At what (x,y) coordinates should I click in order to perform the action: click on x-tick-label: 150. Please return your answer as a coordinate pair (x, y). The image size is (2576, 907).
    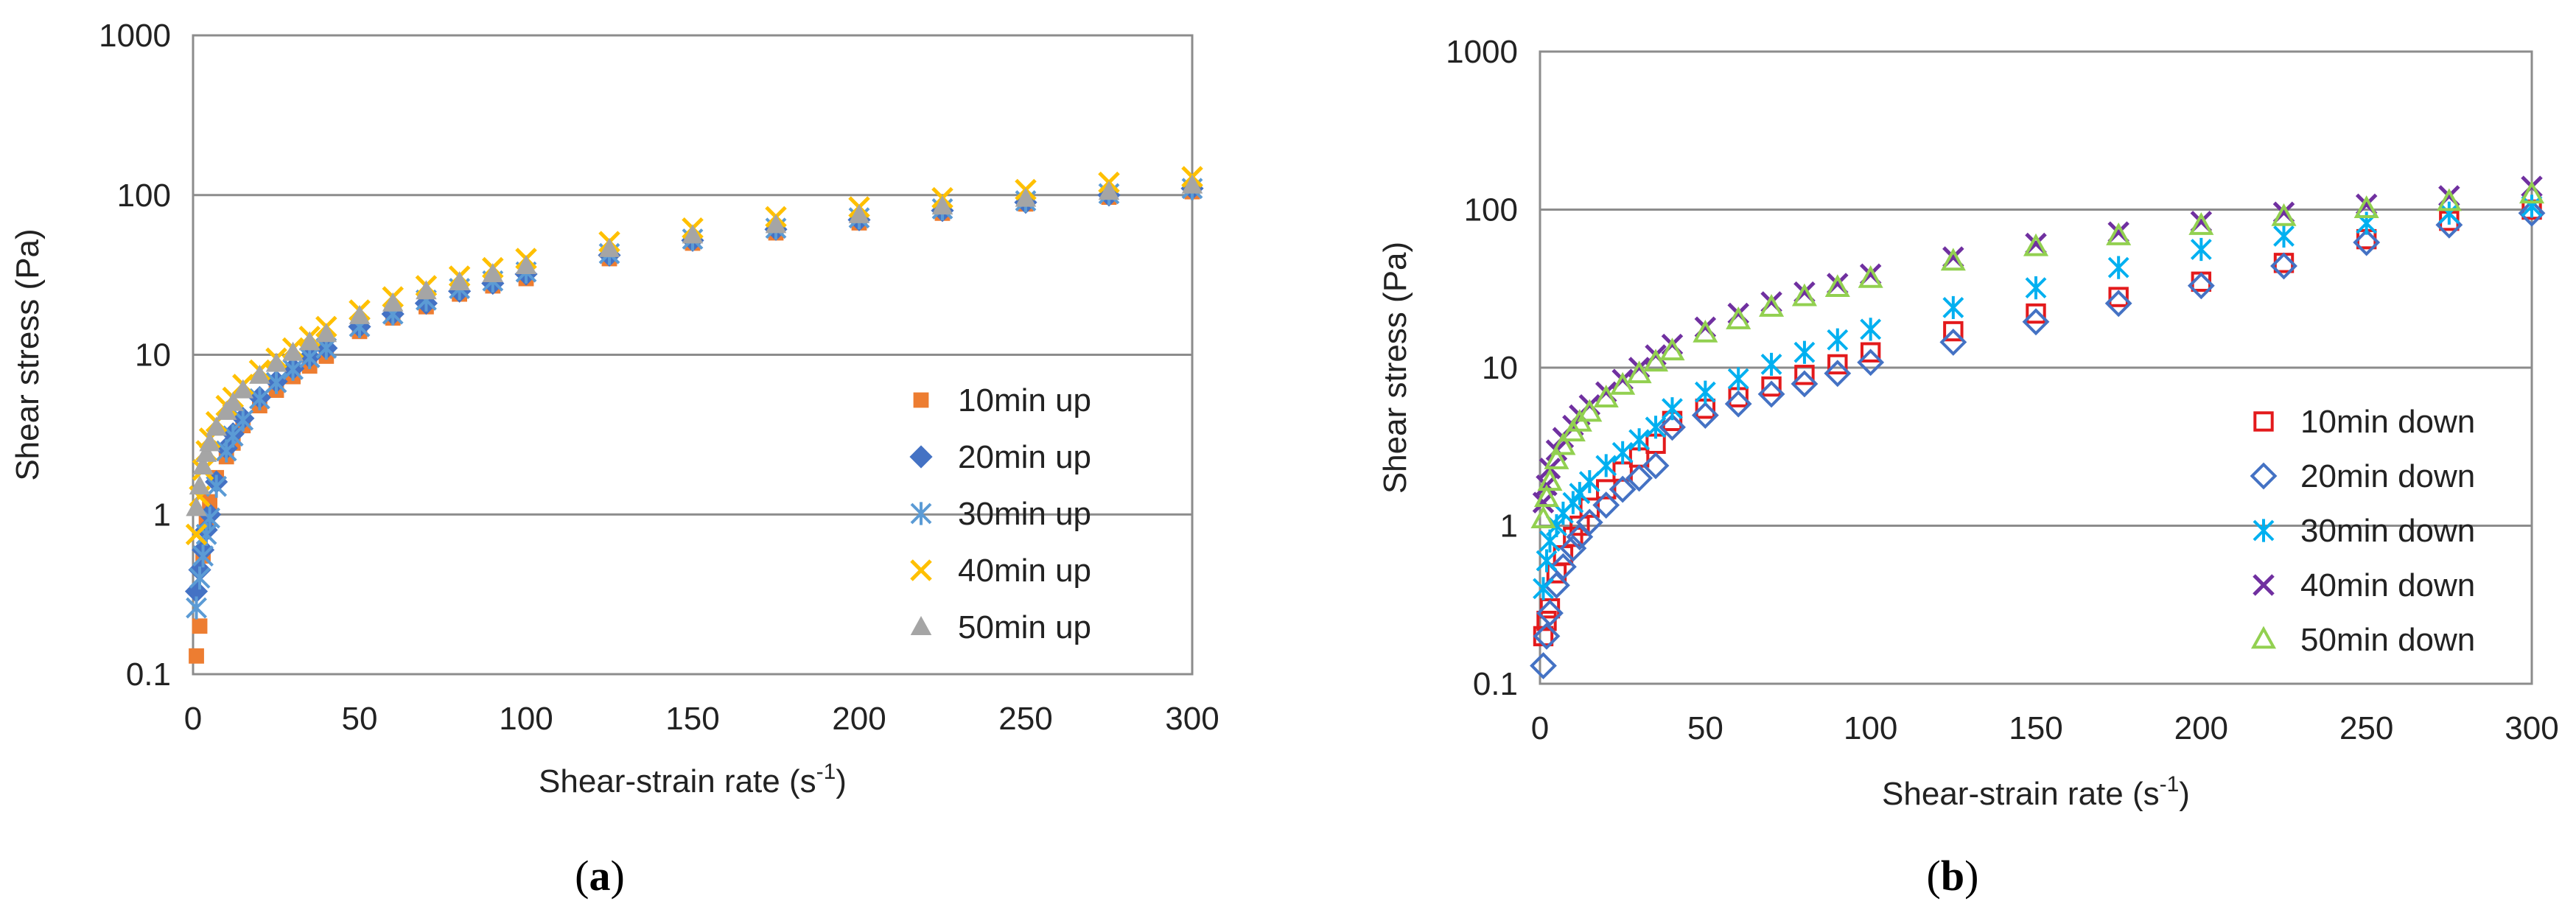
    Looking at the image, I should click on (2035, 728).